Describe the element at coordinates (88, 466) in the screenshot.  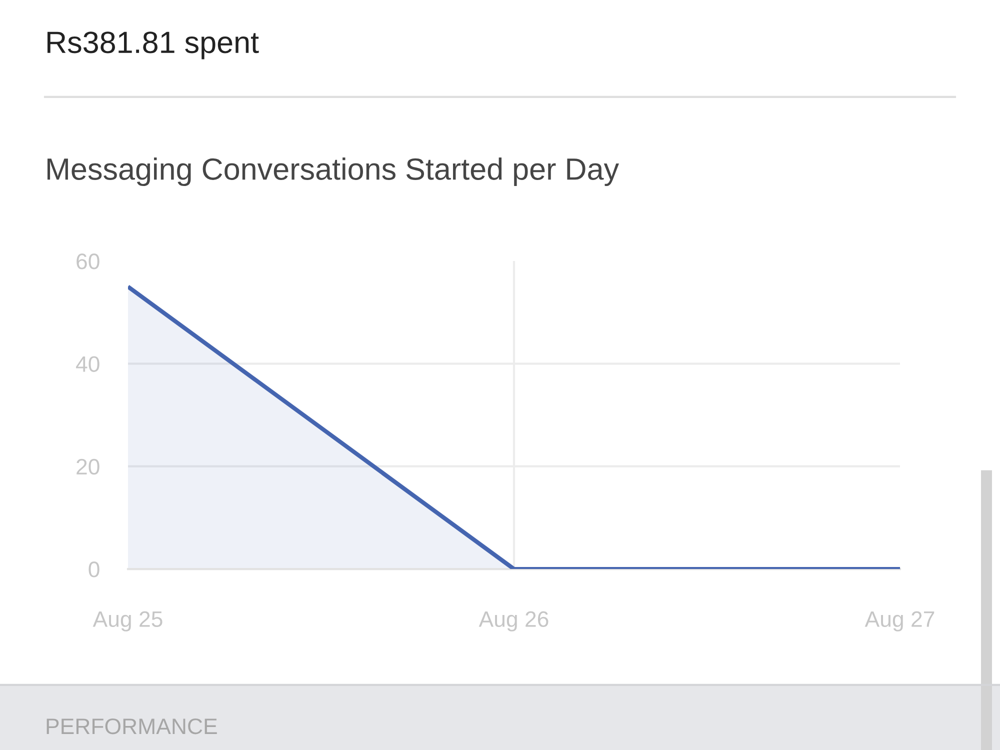
I see `y-tick-label: 20` at that location.